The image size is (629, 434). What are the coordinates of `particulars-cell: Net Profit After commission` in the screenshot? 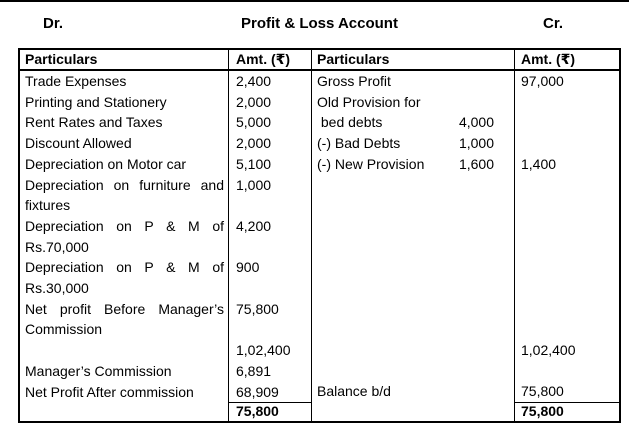 It's located at (124, 392).